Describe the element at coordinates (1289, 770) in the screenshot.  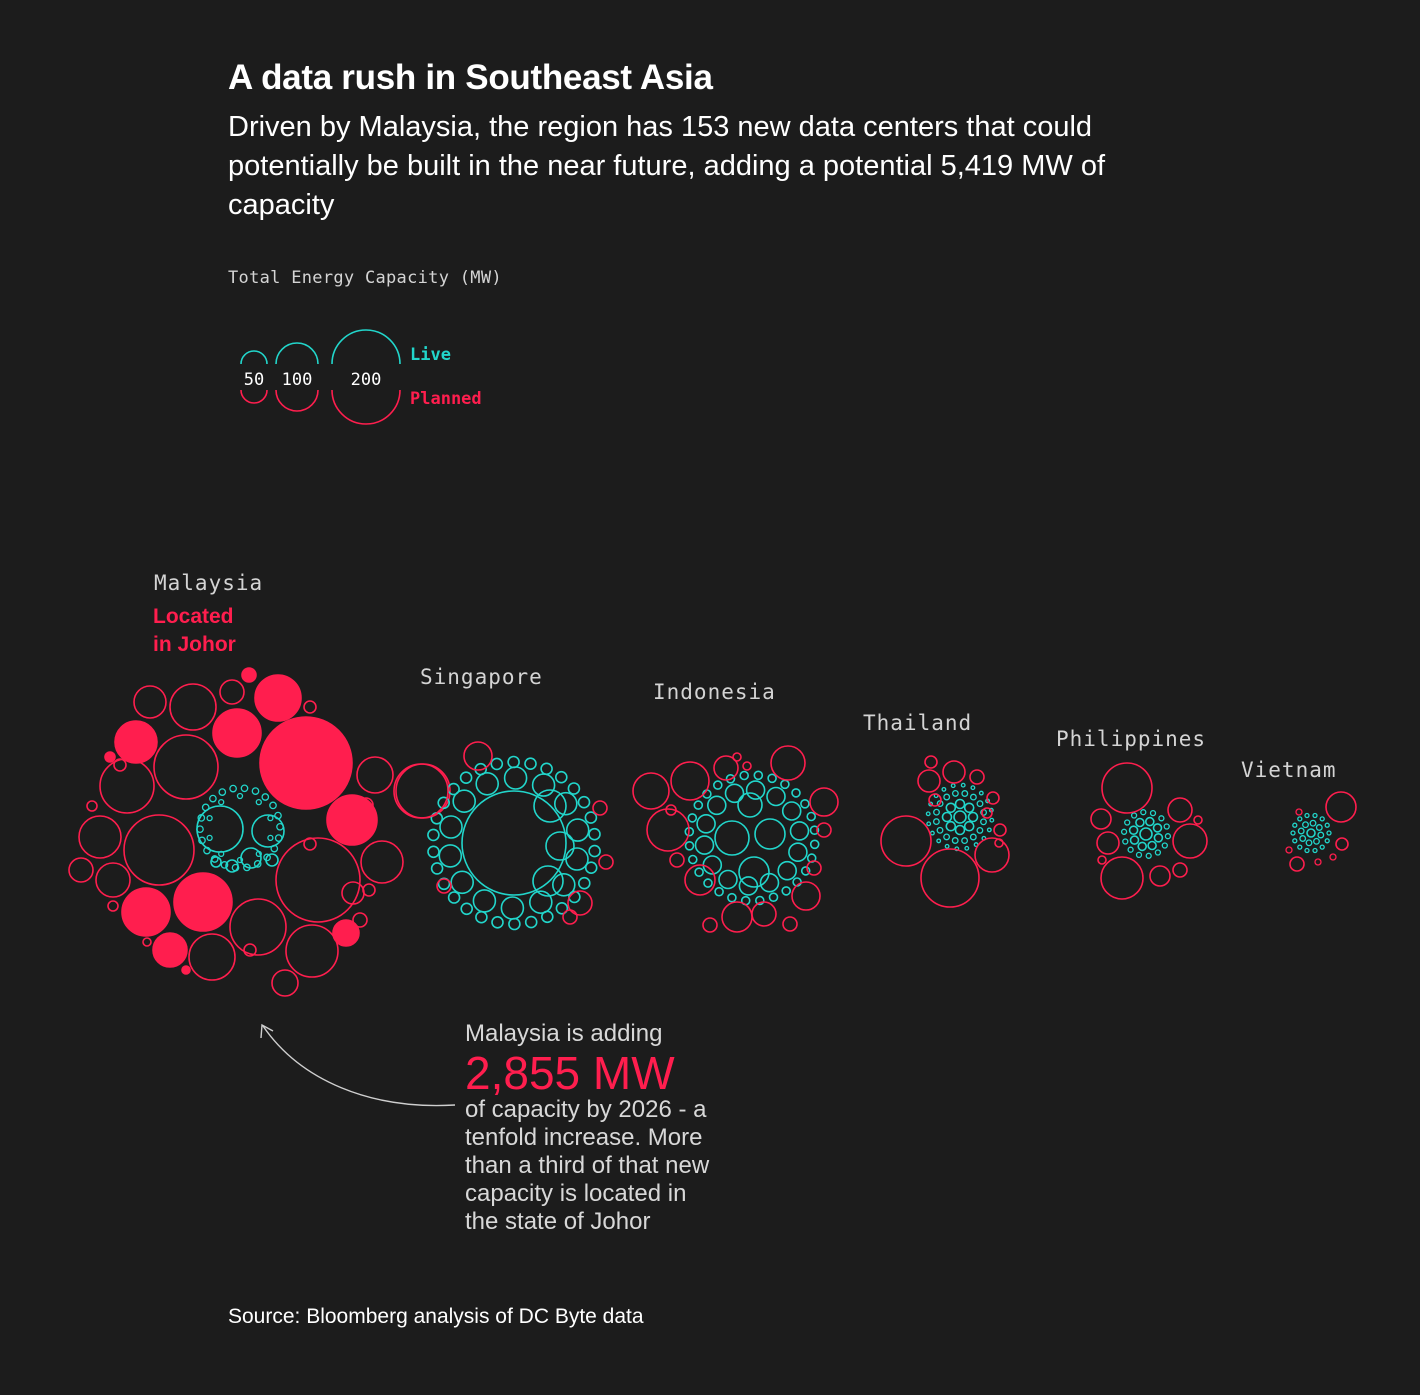
I see `country-label-vietnam: Vietnam` at that location.